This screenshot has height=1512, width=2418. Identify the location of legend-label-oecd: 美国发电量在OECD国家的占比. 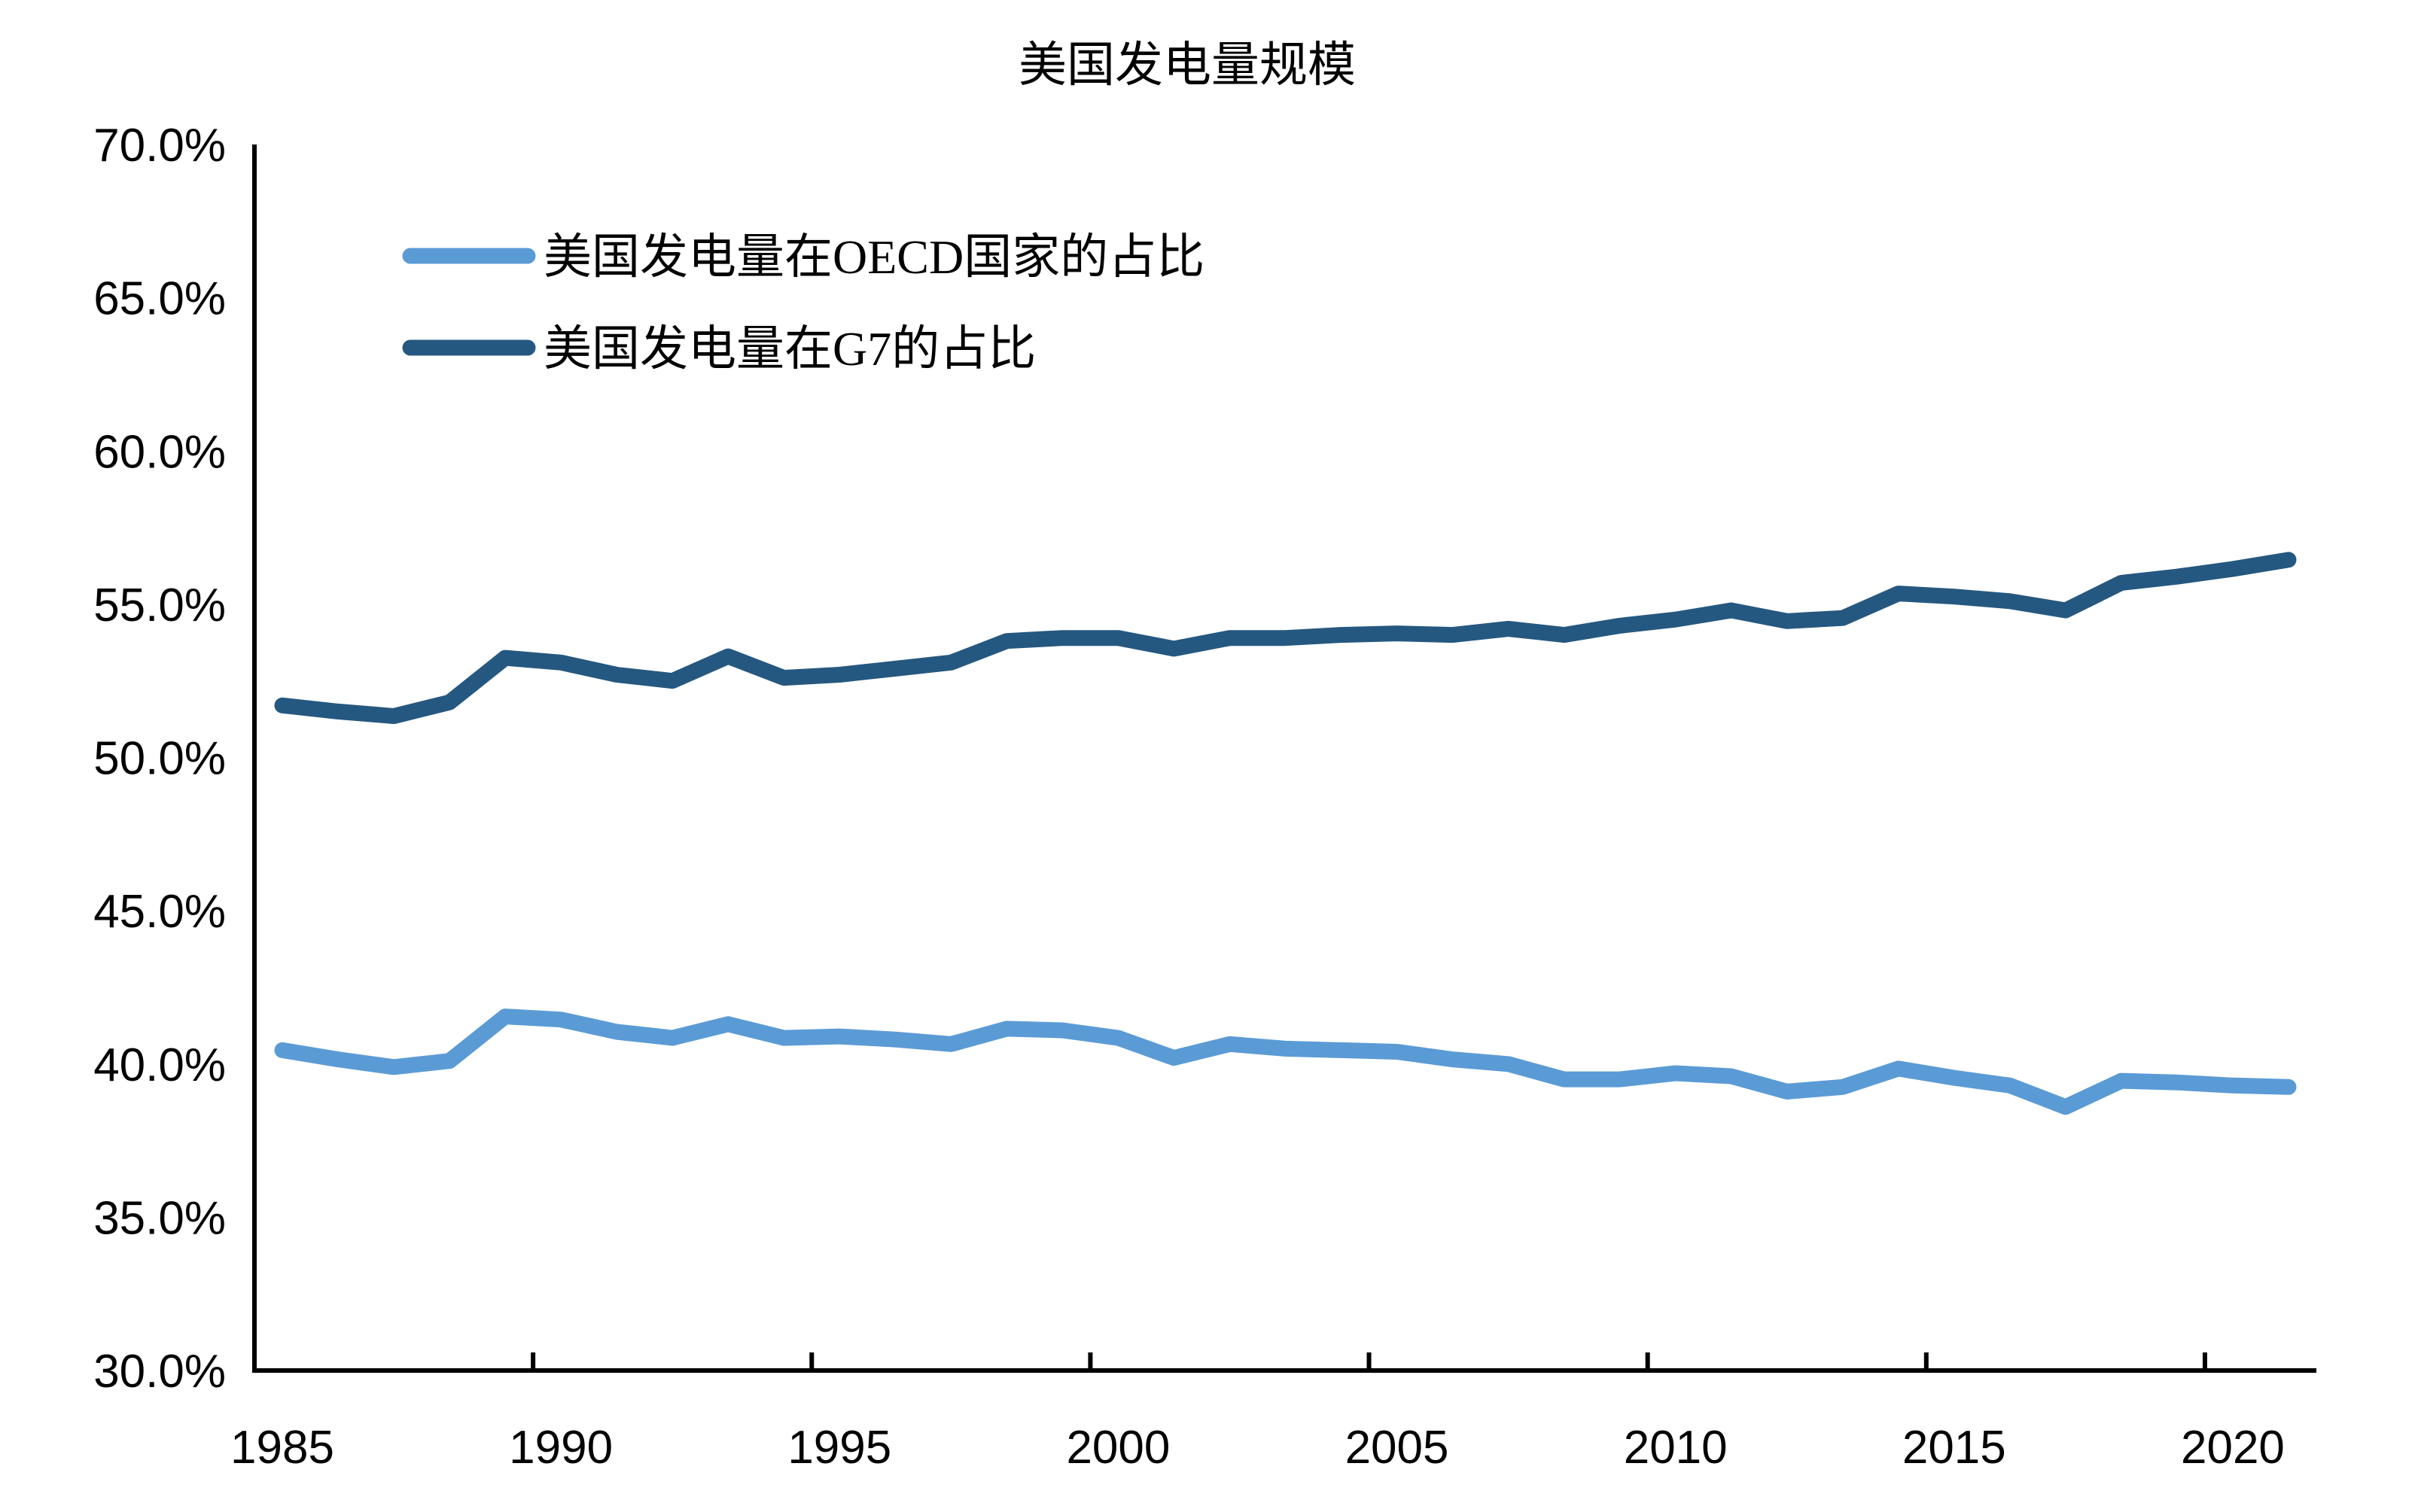
(874, 257).